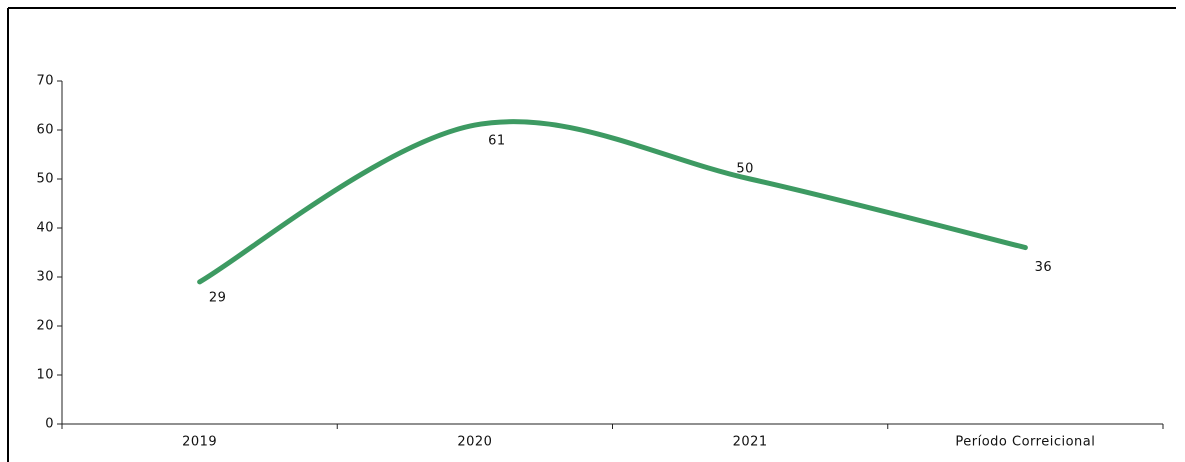 This screenshot has height=462, width=1185. What do you see at coordinates (49, 424) in the screenshot?
I see `y-tick-label: 0` at bounding box center [49, 424].